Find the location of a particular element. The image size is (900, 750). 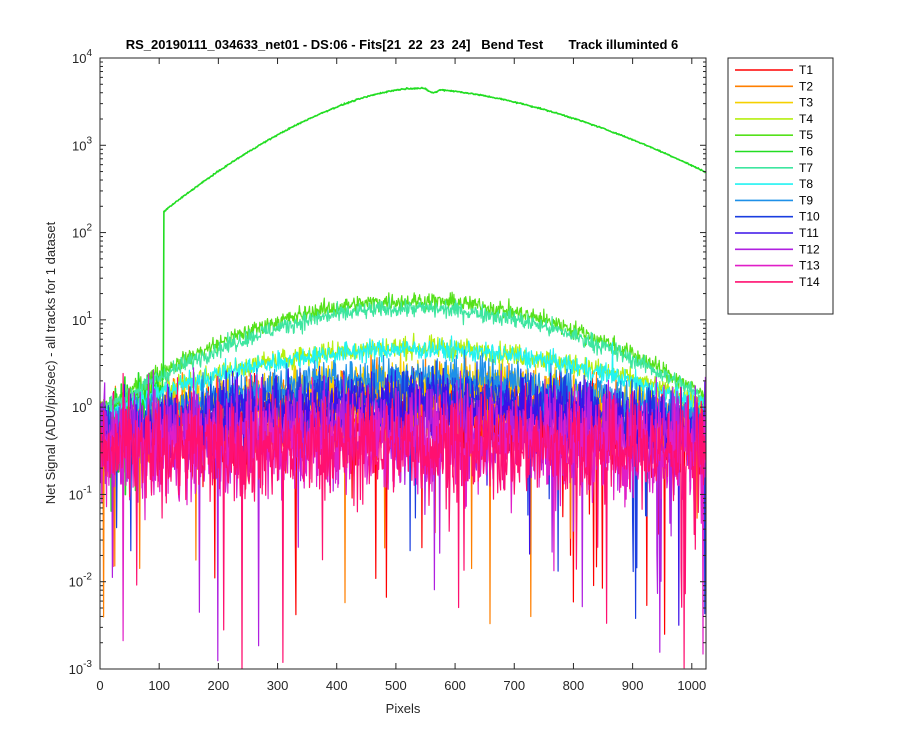

y-tick-label: 10⁻² is located at coordinates (81, 581).